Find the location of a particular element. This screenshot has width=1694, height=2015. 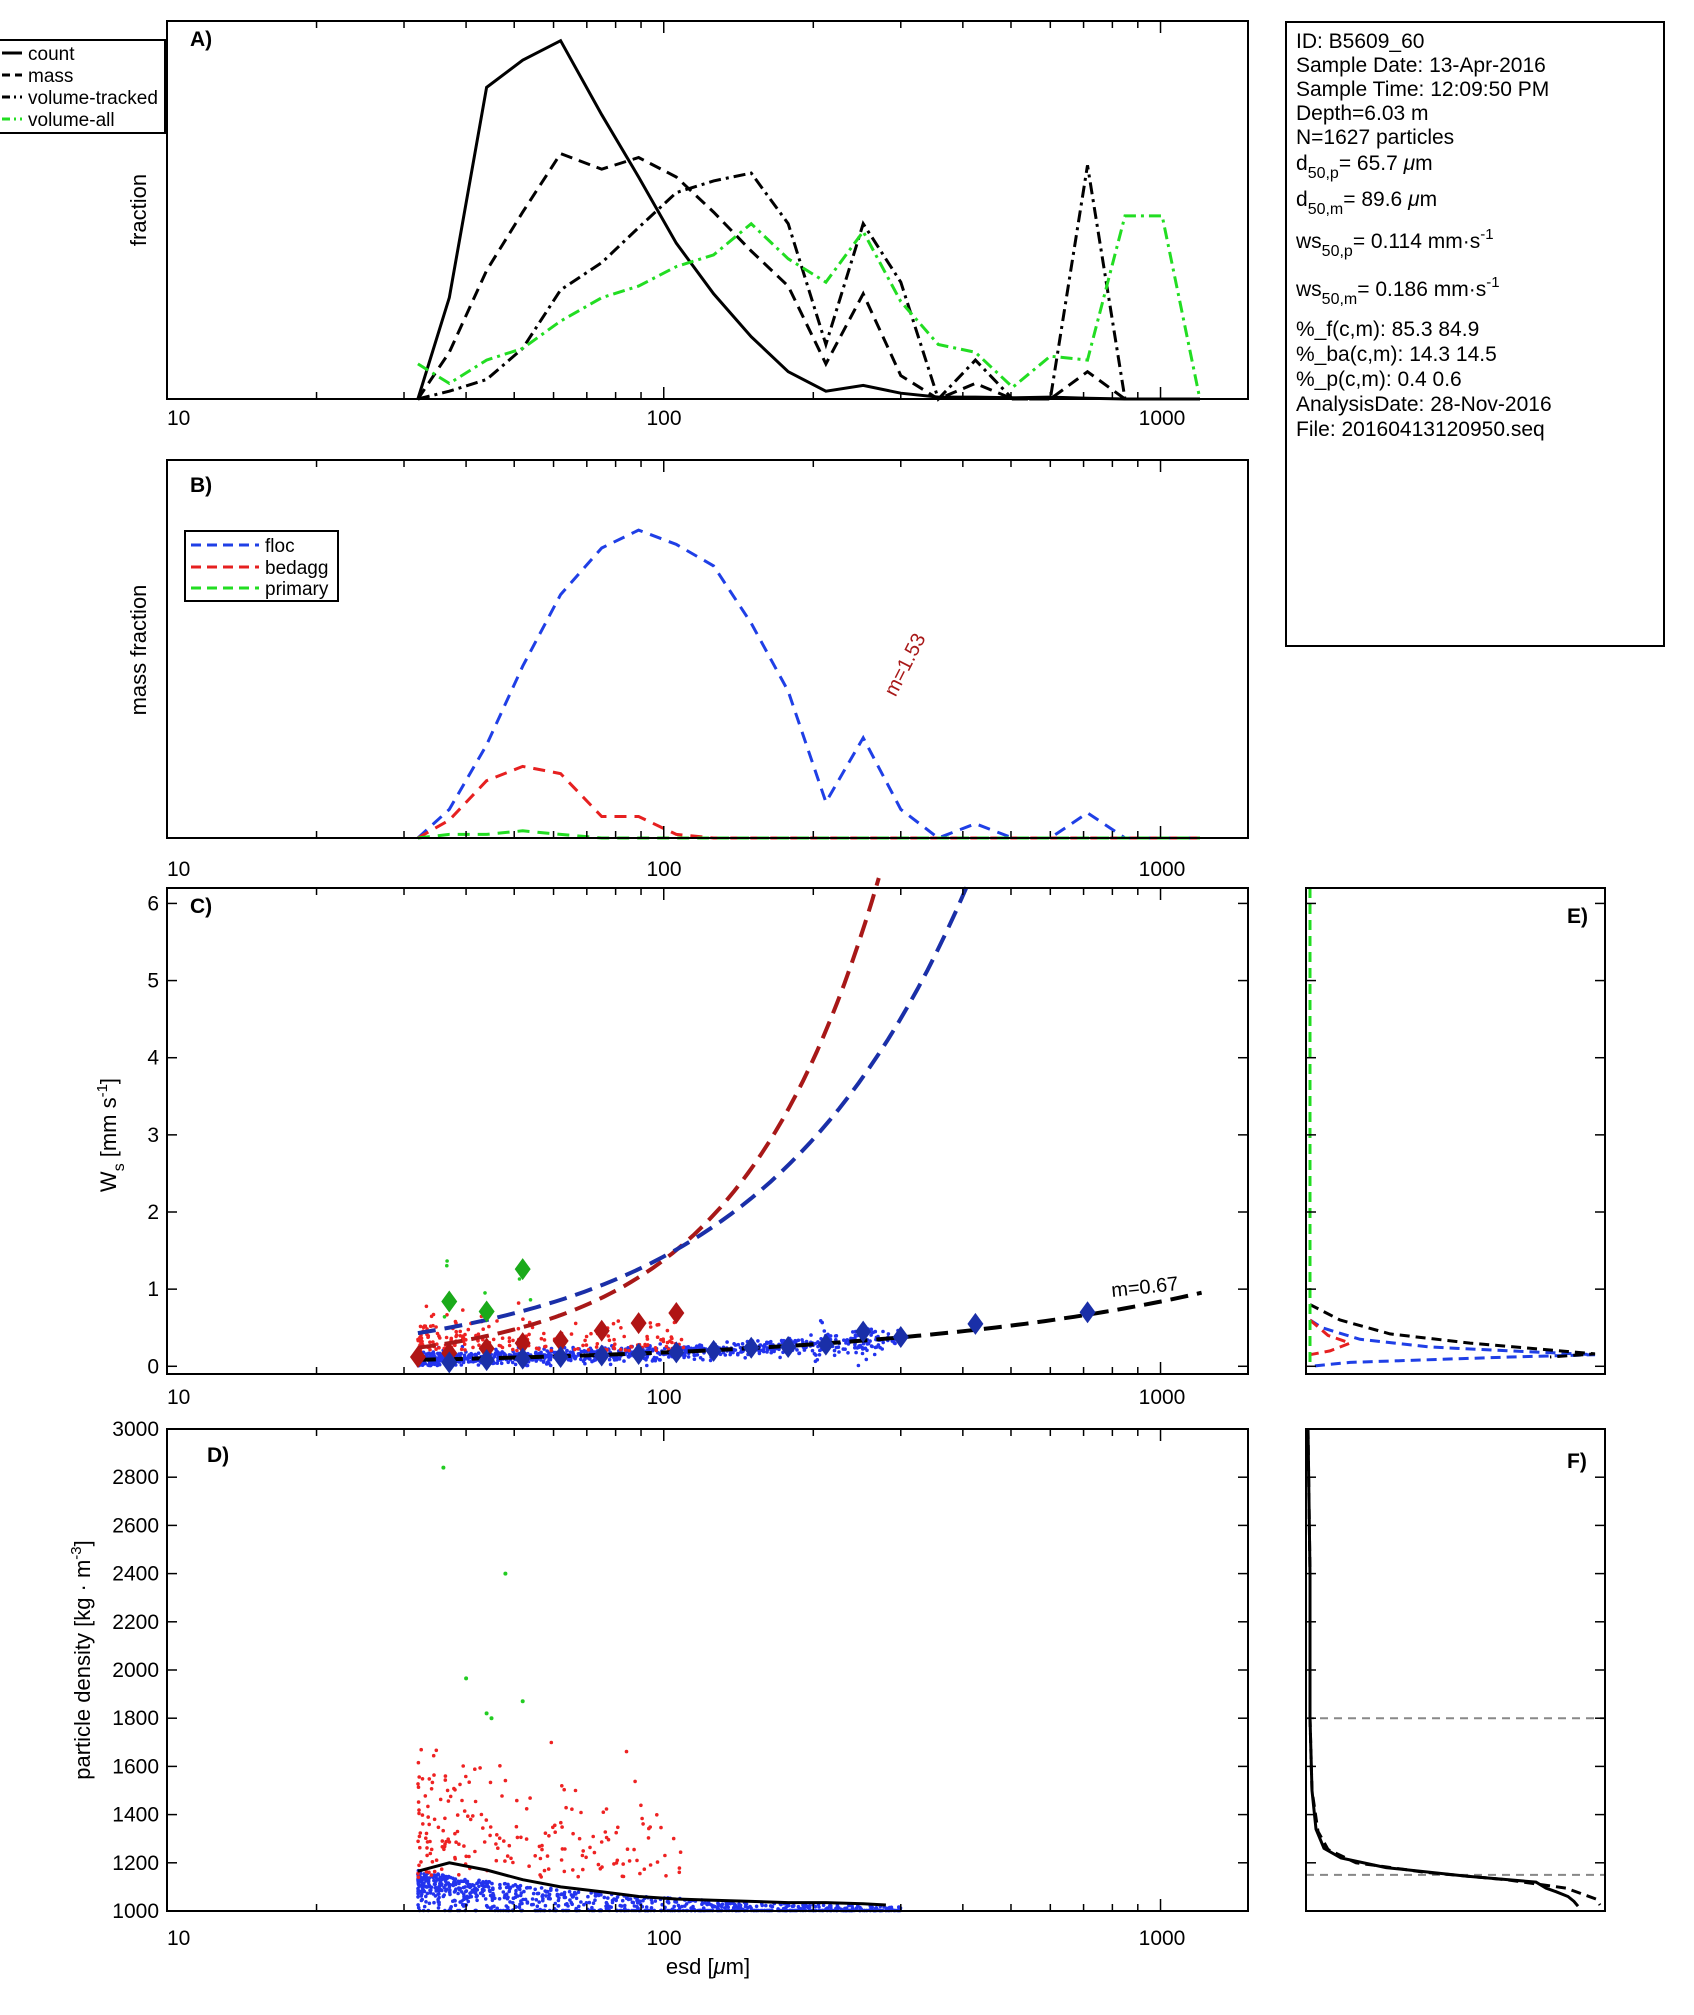

fit-curve-m=1.53 is located at coordinates (649, 1113).